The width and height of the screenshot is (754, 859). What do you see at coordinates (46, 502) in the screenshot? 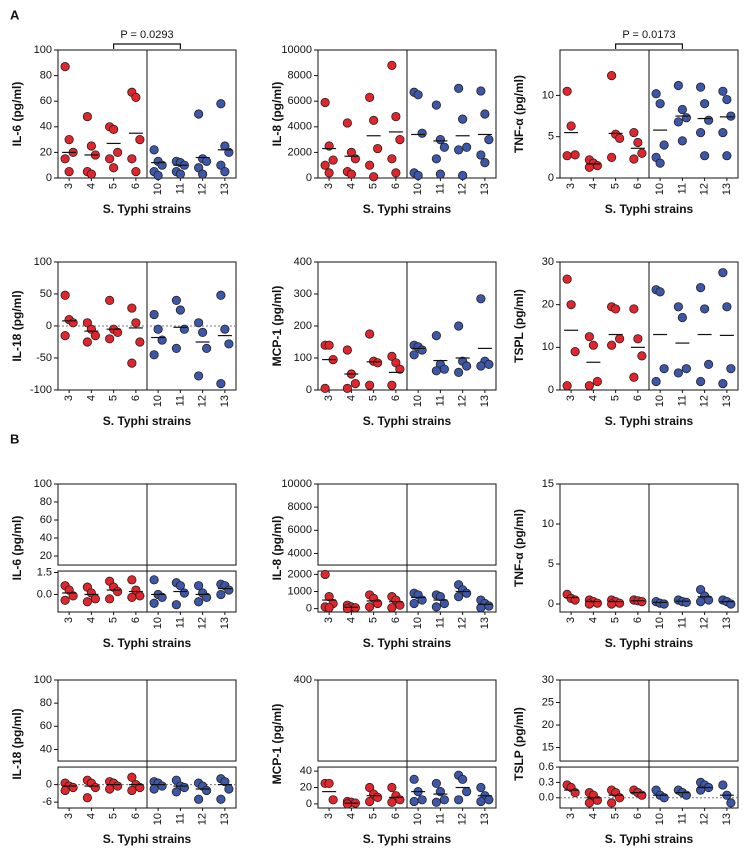
I see `y-tick-label: 80` at bounding box center [46, 502].